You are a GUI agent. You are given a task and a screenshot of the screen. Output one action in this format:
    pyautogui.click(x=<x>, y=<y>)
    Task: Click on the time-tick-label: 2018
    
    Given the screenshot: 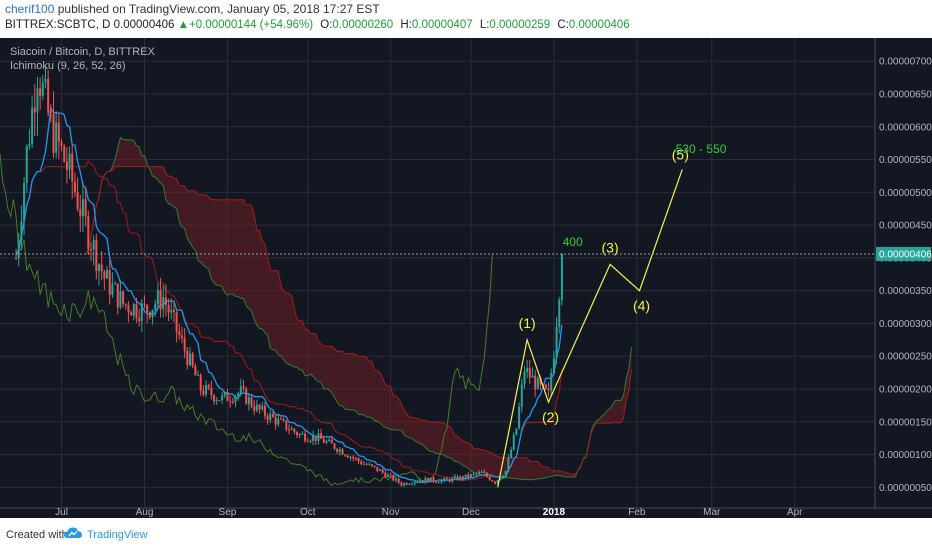 What is the action you would take?
    pyautogui.click(x=554, y=512)
    